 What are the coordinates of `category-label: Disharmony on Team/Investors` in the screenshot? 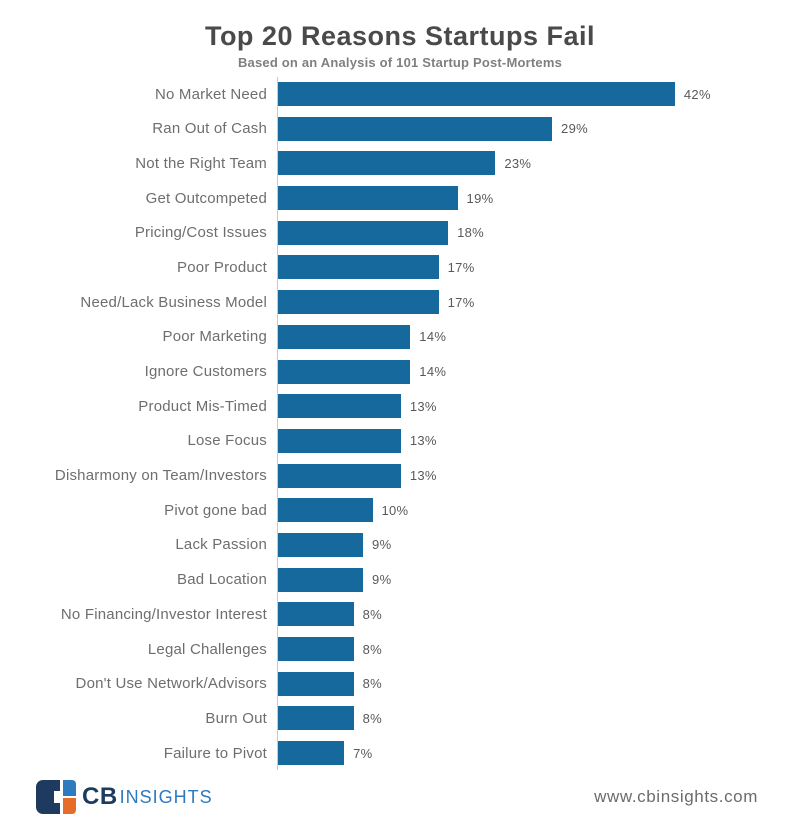 It's located at (160, 476).